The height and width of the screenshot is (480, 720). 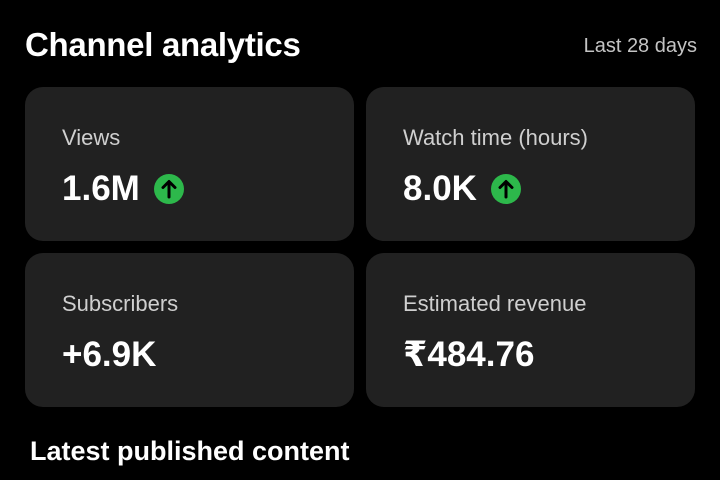 I want to click on value-row: 8.0K, so click(x=462, y=189).